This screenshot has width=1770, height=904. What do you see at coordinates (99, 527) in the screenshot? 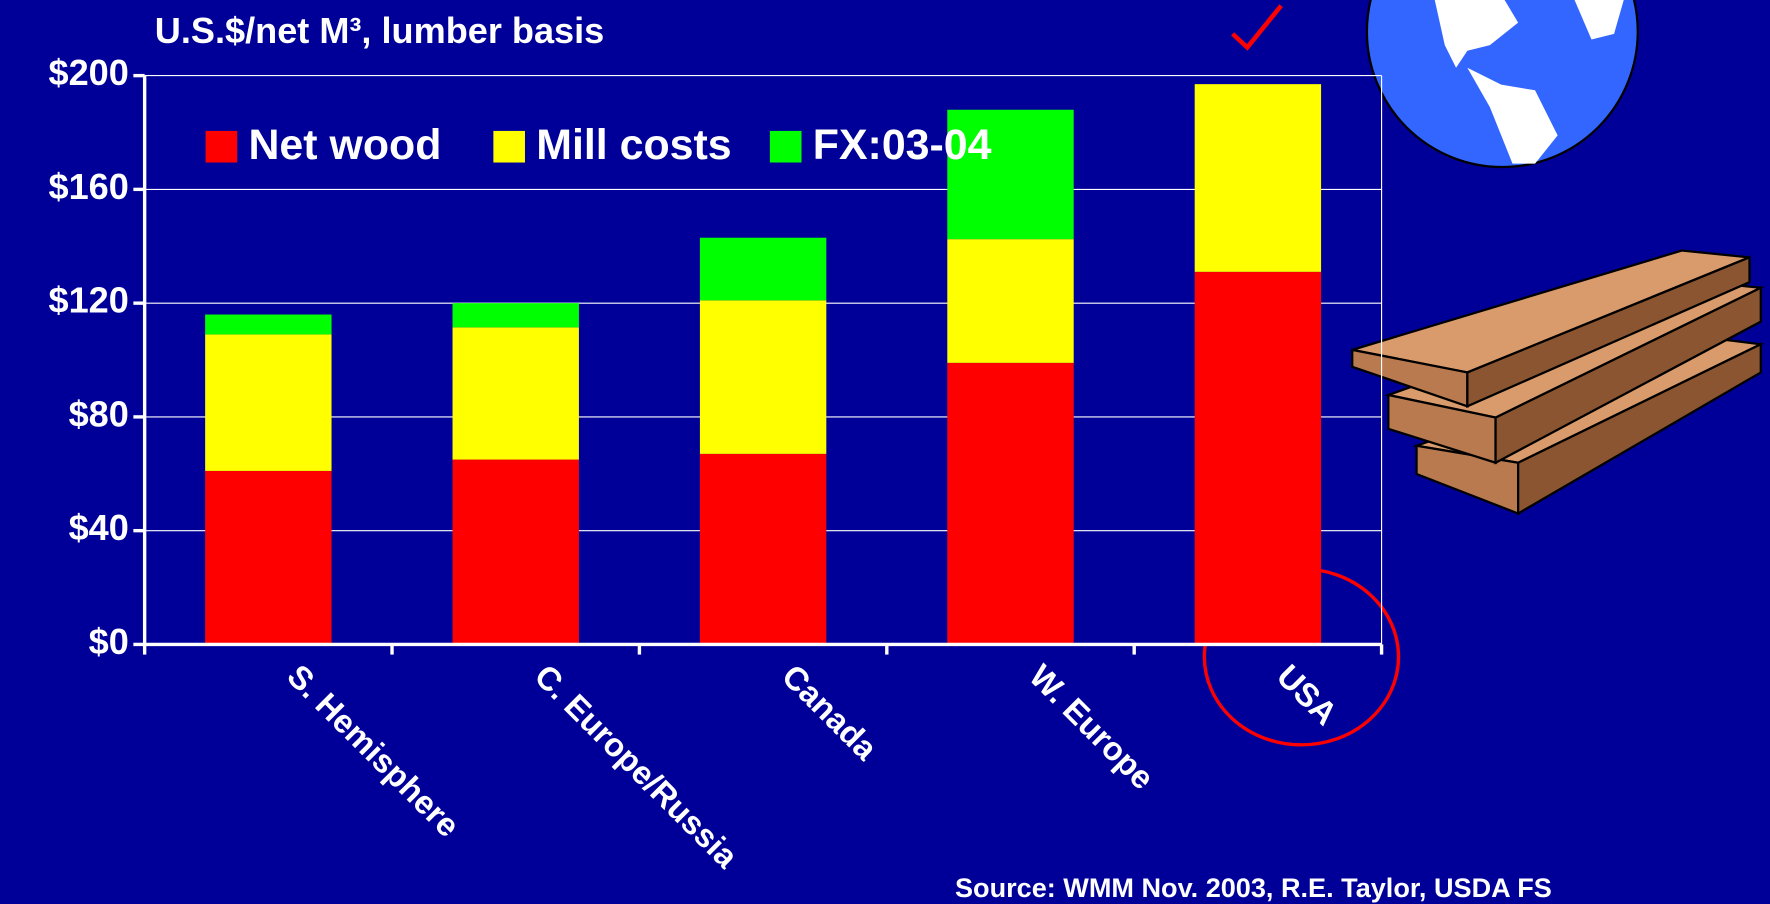
I see `y-tick-label: $40` at bounding box center [99, 527].